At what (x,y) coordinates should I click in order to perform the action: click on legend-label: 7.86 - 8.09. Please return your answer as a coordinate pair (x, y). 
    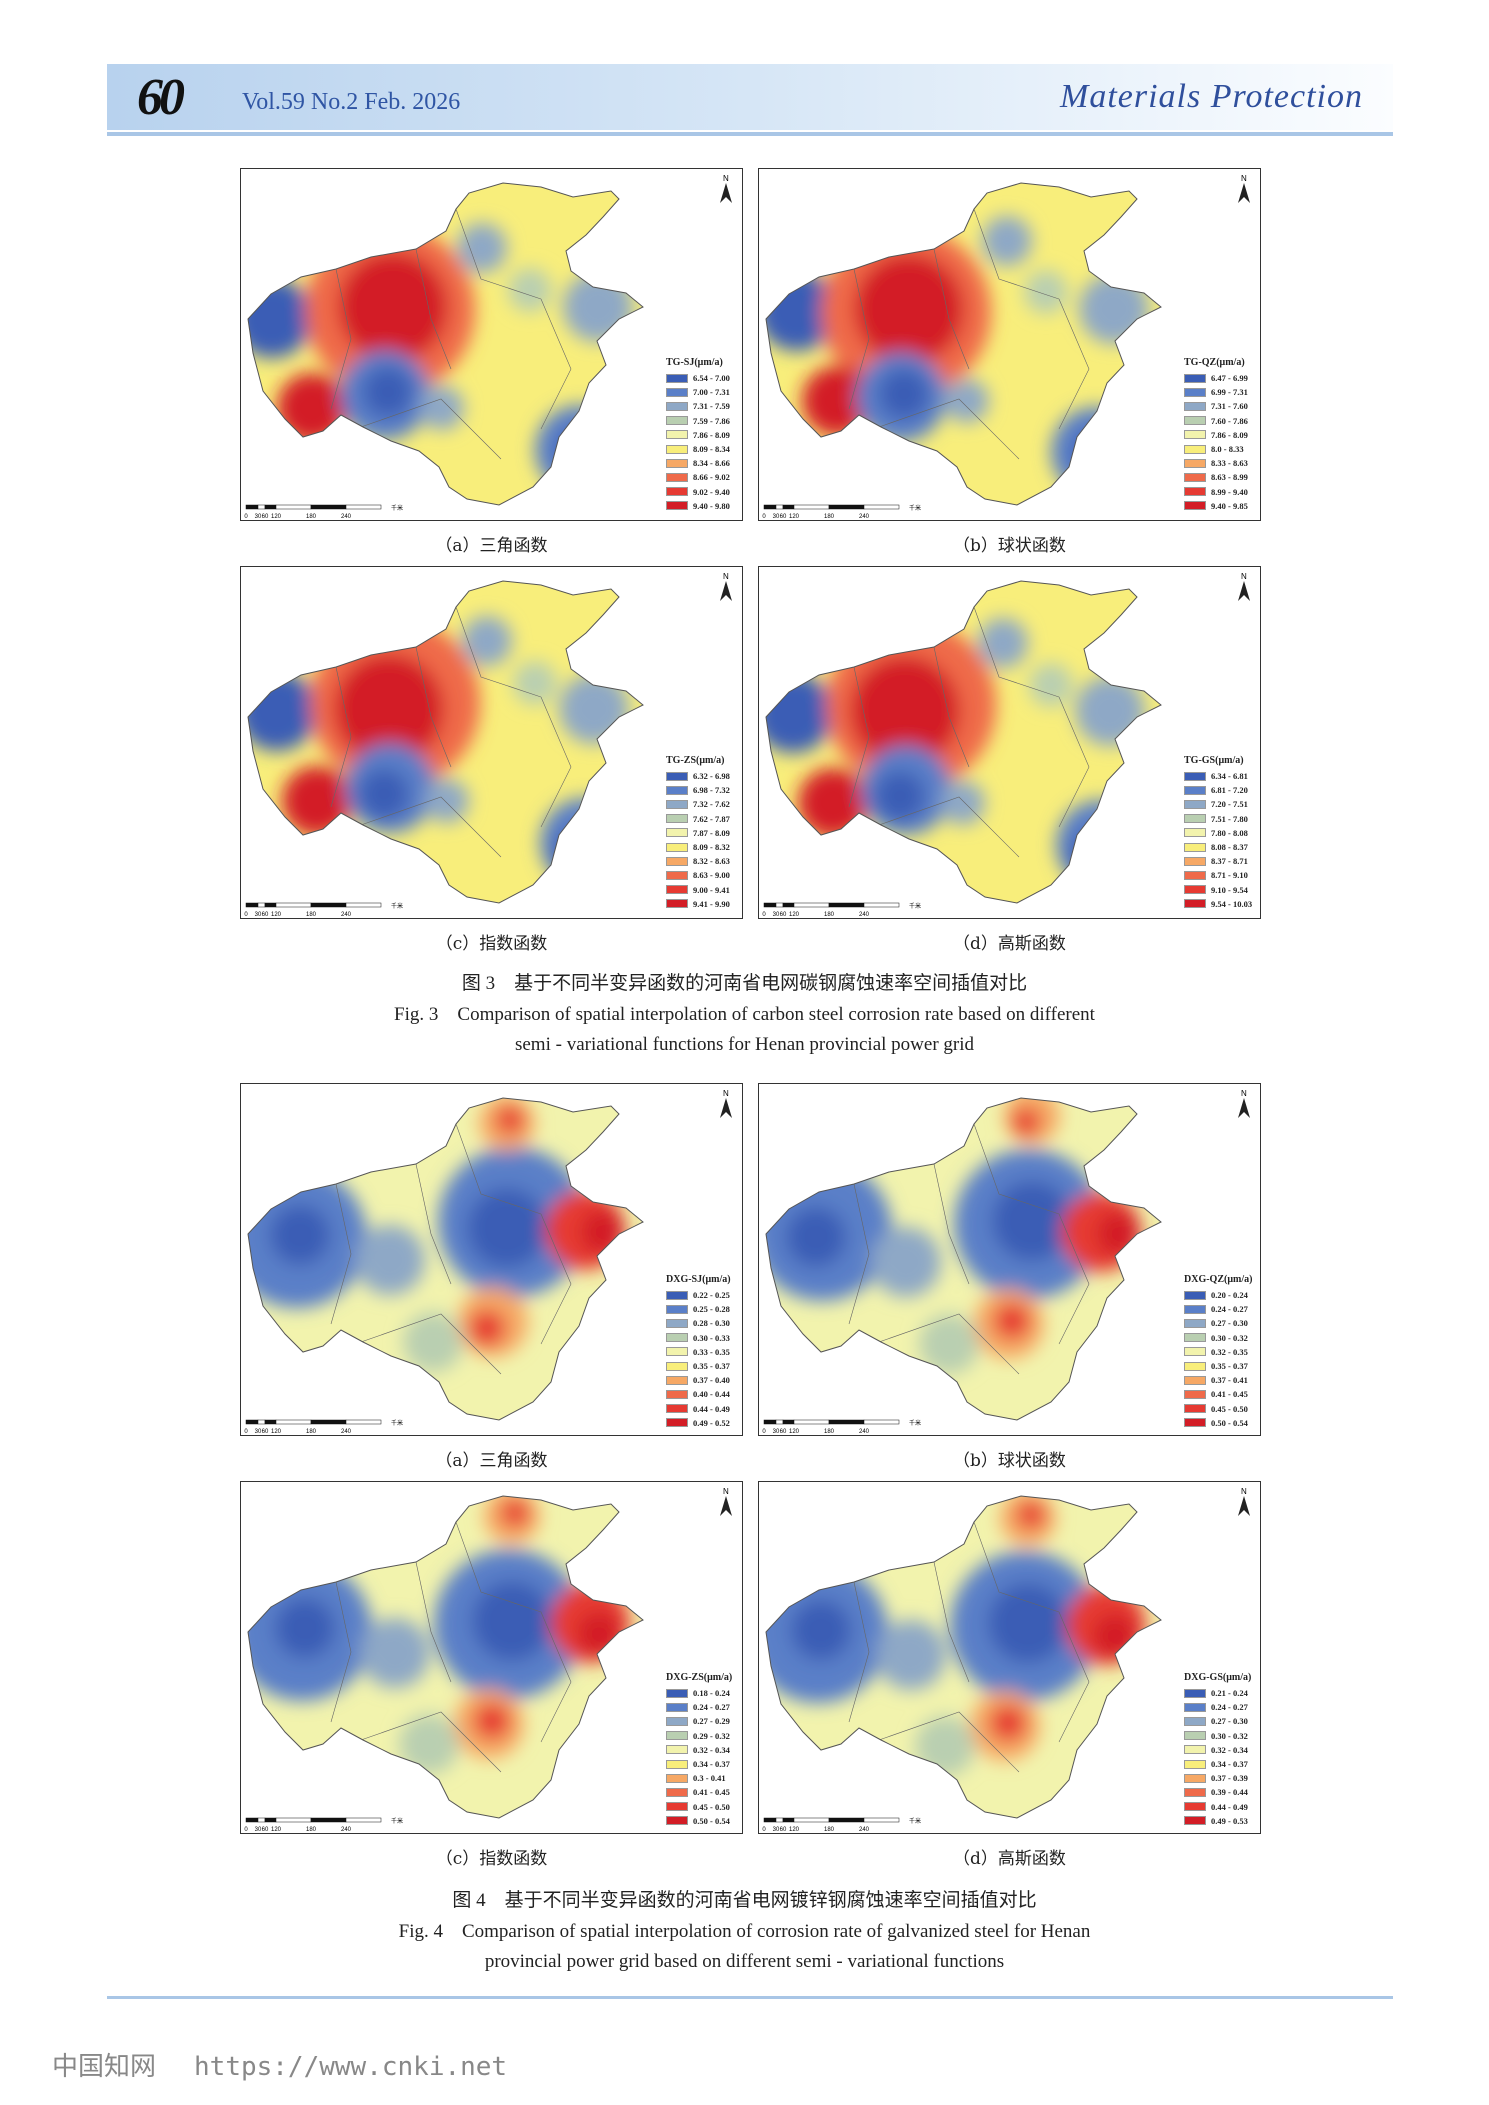
    Looking at the image, I should click on (711, 434).